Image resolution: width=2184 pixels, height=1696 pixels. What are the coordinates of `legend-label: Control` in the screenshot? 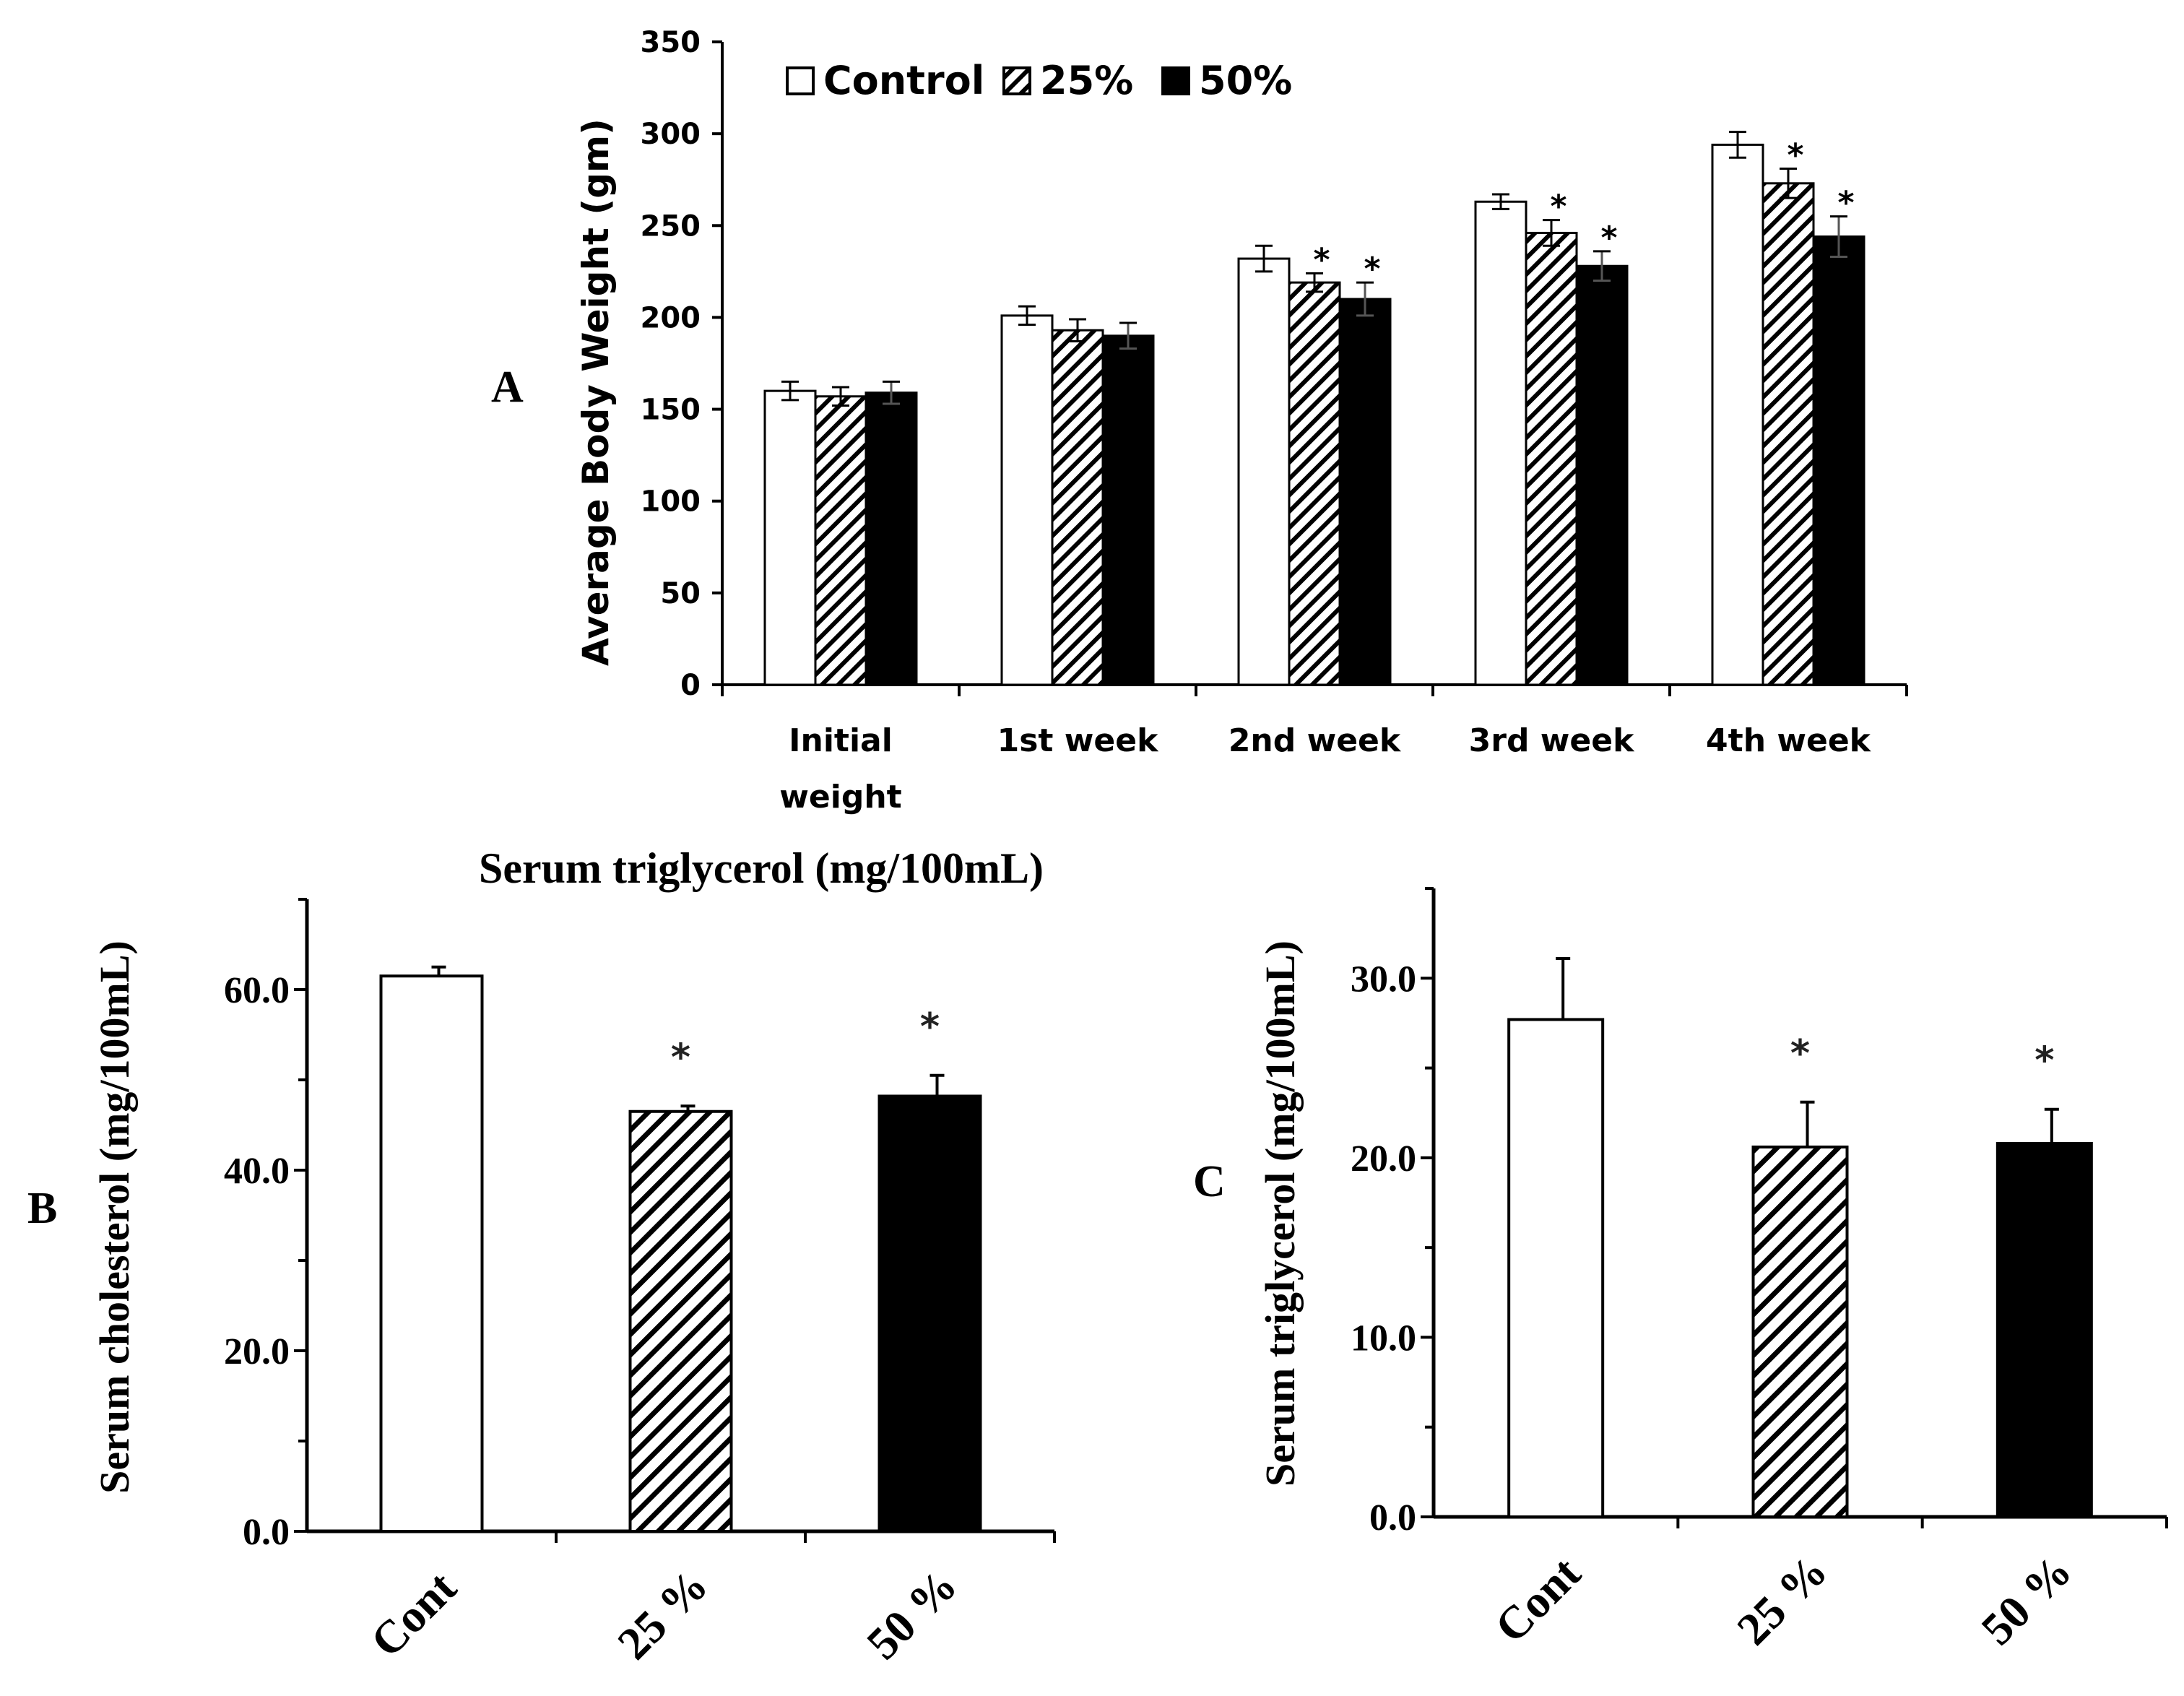 It's located at (903, 80).